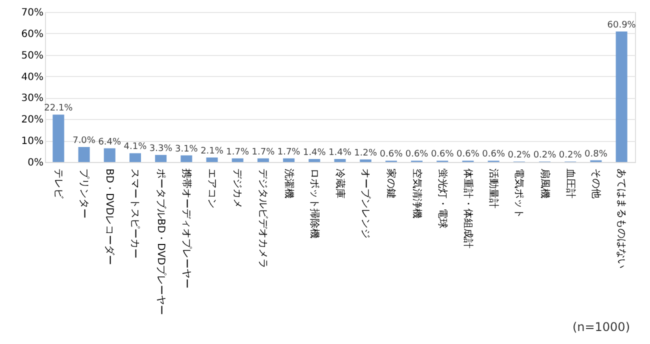  What do you see at coordinates (84, 141) in the screenshot?
I see `data-label: 7.0%` at bounding box center [84, 141].